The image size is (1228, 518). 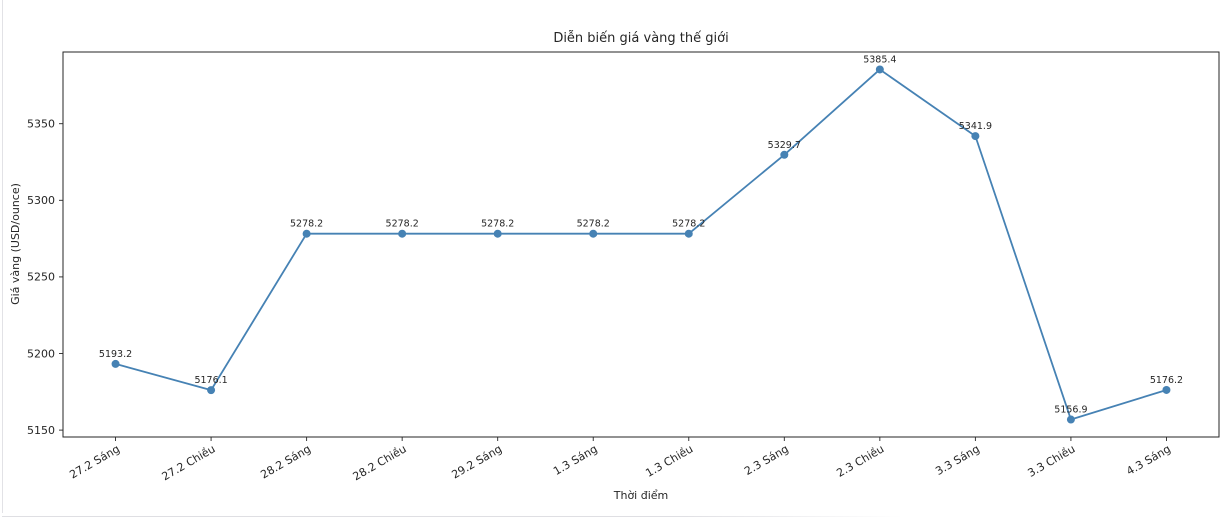 What do you see at coordinates (1148, 460) in the screenshot?
I see `x-tick-label: 4.3 Sáng` at bounding box center [1148, 460].